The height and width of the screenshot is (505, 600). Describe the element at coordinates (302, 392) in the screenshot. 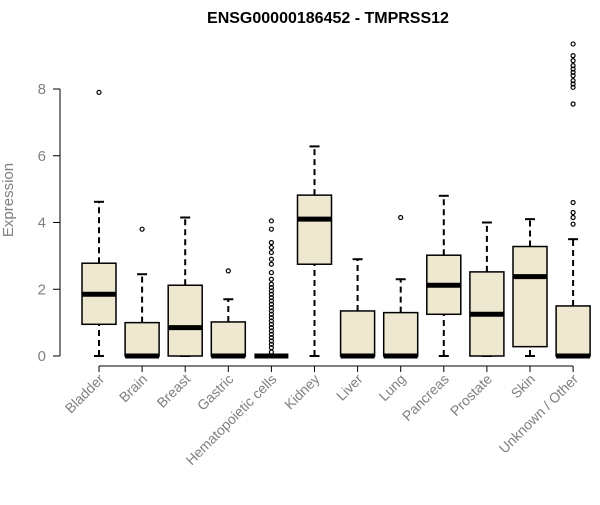

I see `x-tick-label-kidney: Kidney` at that location.